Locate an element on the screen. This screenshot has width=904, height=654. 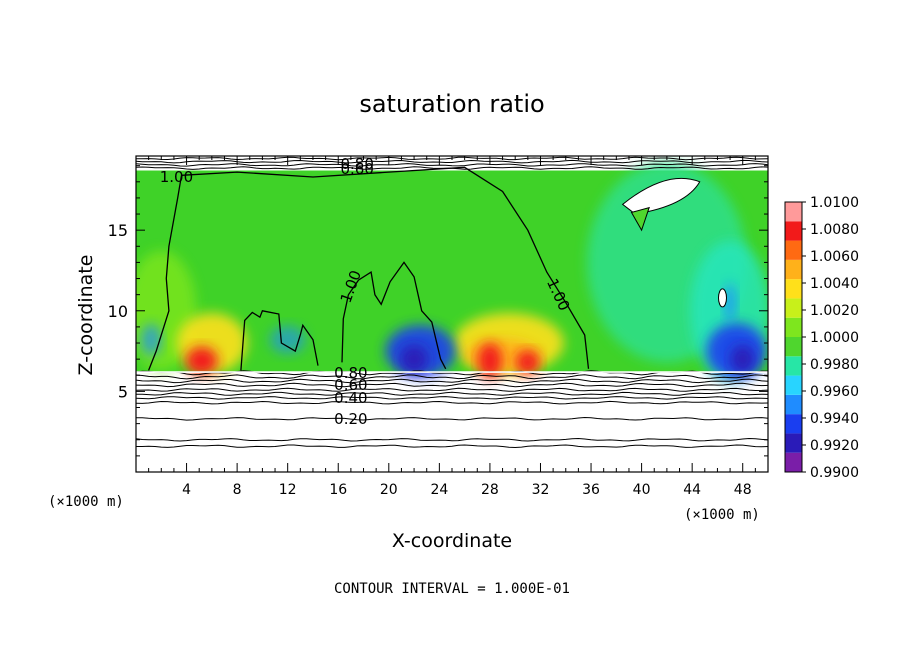
y-tick-label: 10 is located at coordinates (118, 311).